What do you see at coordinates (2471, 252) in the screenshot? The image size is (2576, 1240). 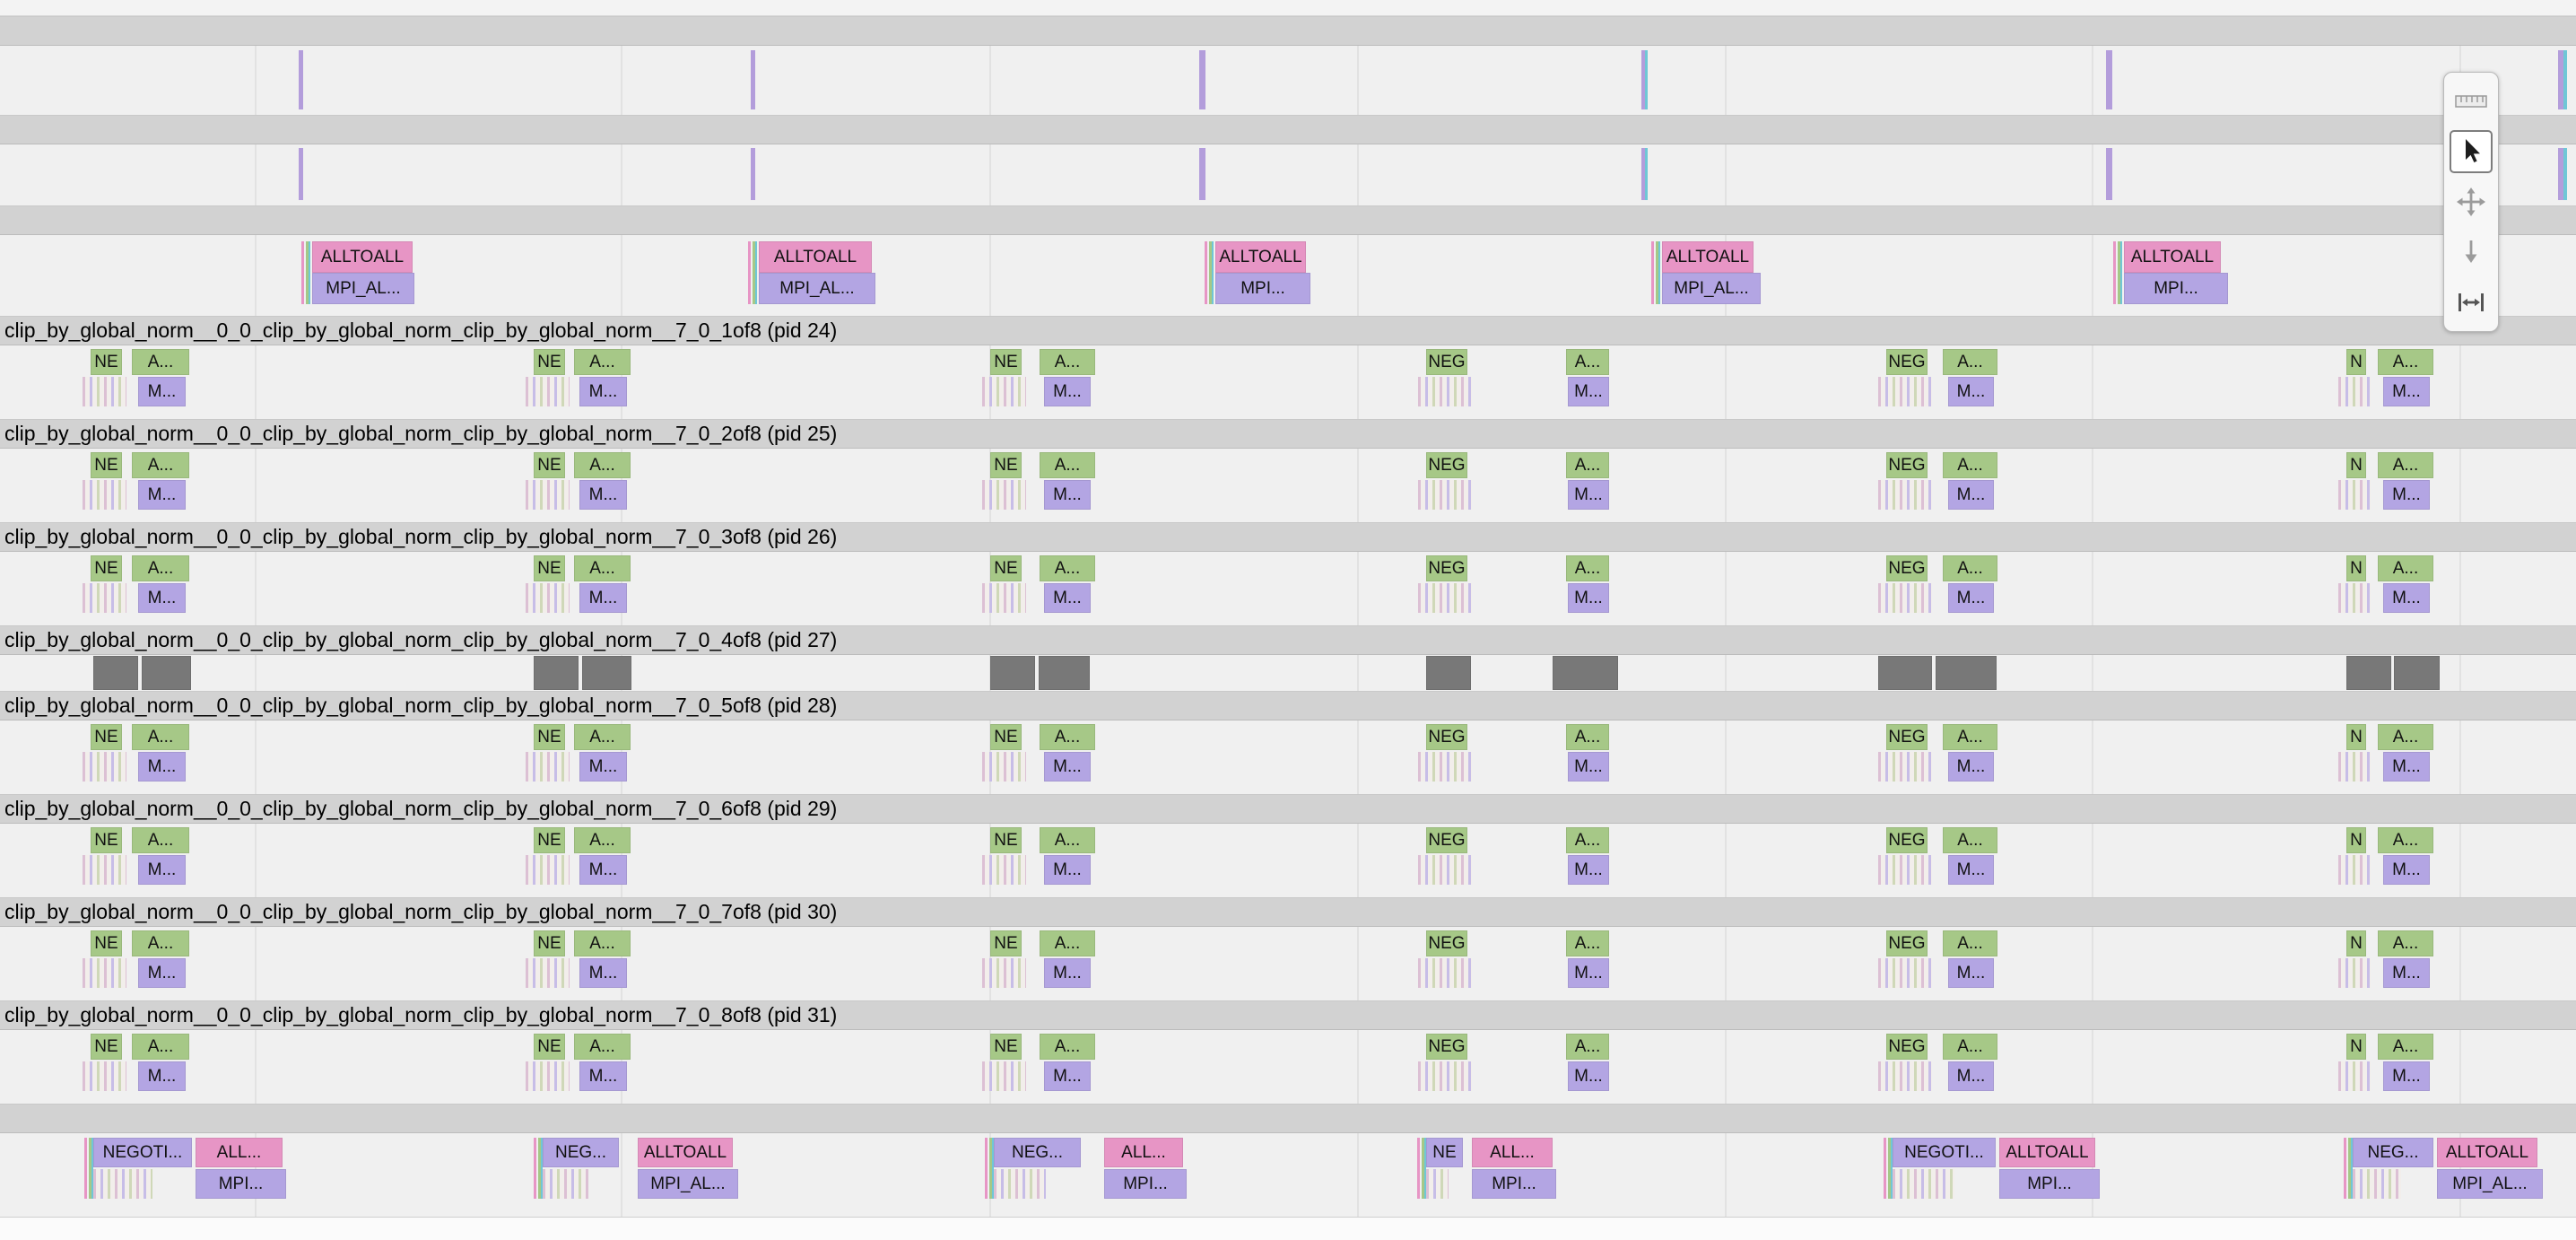 I see `zoom-tool-button` at bounding box center [2471, 252].